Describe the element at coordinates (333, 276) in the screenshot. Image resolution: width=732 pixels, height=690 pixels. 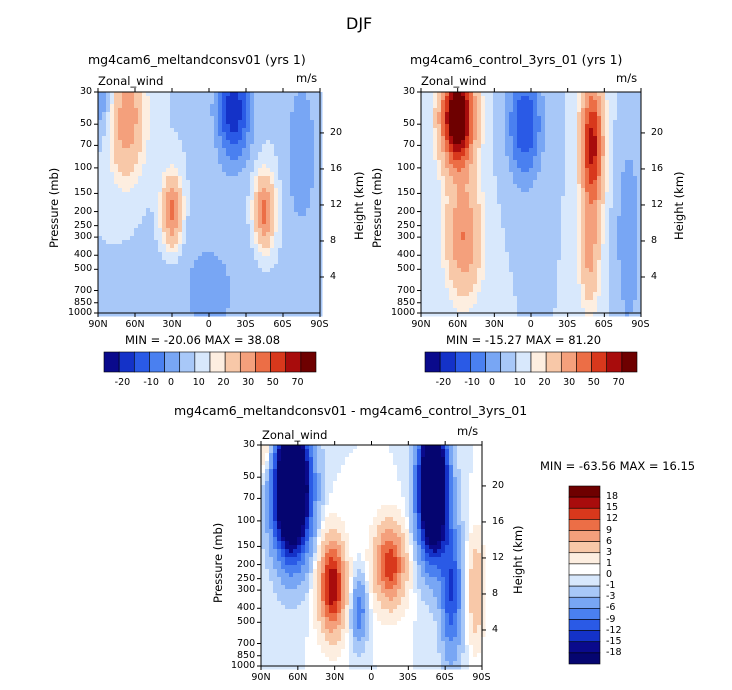
I see `height-tick-label: 4` at that location.